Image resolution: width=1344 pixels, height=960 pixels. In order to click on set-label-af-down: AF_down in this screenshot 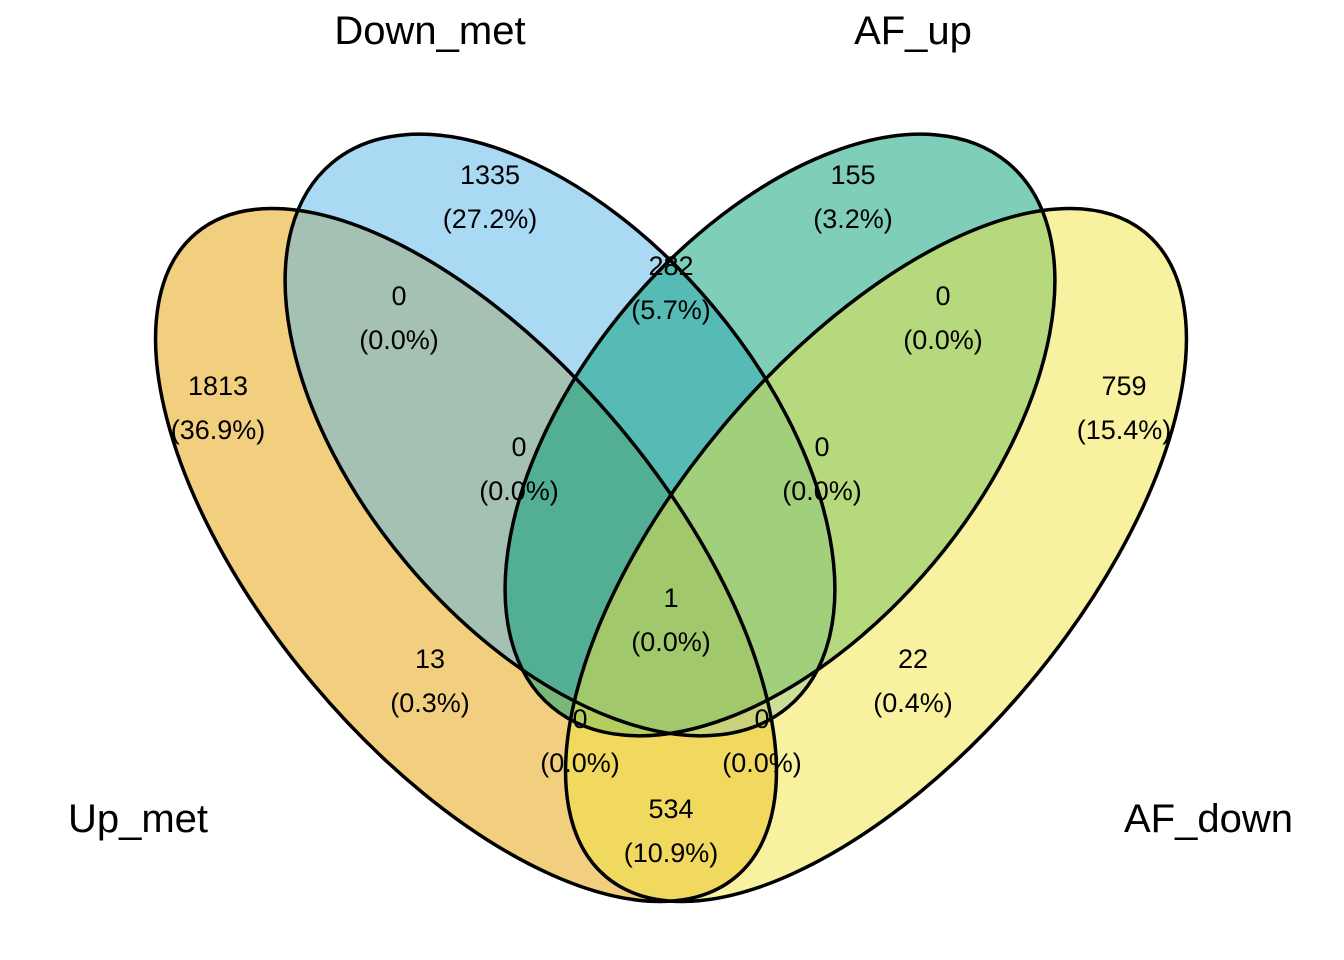, I will do `click(1208, 819)`.